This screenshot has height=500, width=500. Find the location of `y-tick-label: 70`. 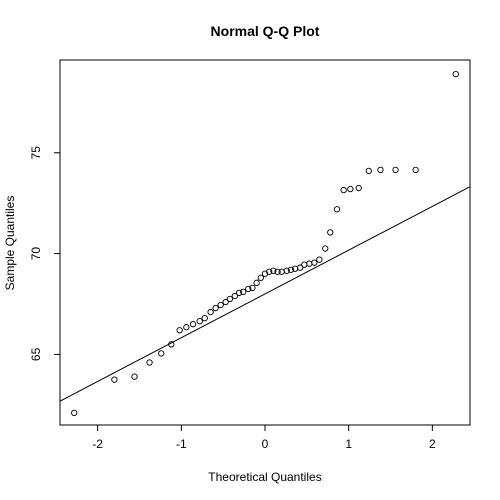

y-tick-label: 70 is located at coordinates (36, 254).